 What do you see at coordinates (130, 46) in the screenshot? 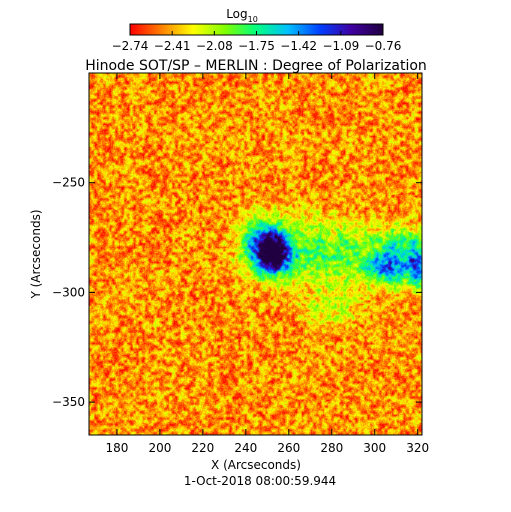
I see `colorbar-tick-label: −2.74` at bounding box center [130, 46].